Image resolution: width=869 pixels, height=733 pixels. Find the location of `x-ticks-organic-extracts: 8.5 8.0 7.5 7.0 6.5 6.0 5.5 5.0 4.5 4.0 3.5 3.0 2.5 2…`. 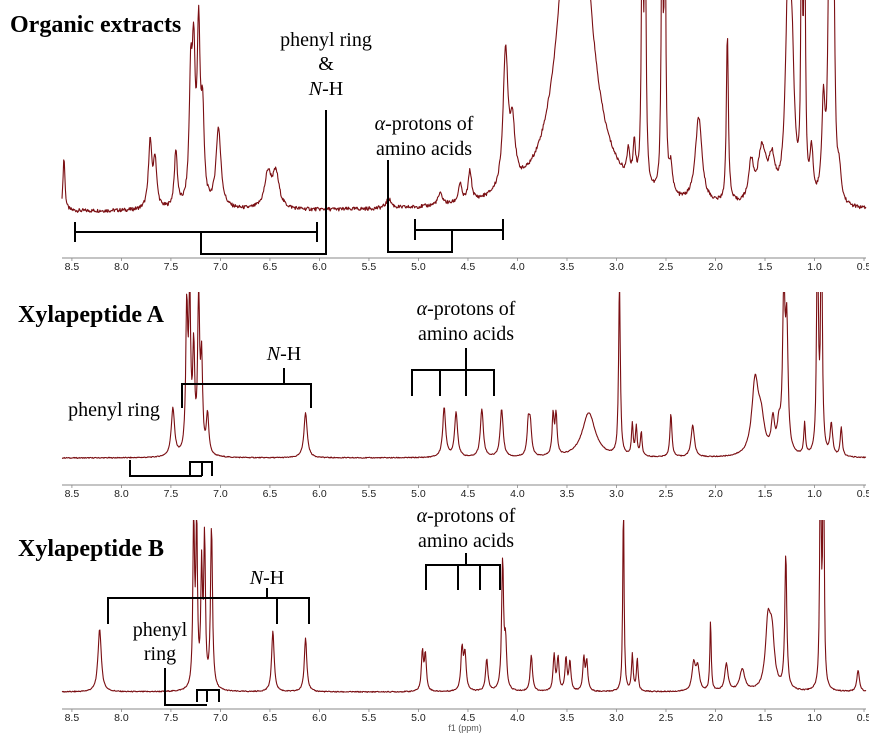

x-ticks-organic-extracts: 8.5 8.0 7.5 7.0 6.5 6.0 5.5 5.0 4.5 4.0 3.5 3.0 2.5 2… is located at coordinates (467, 265).